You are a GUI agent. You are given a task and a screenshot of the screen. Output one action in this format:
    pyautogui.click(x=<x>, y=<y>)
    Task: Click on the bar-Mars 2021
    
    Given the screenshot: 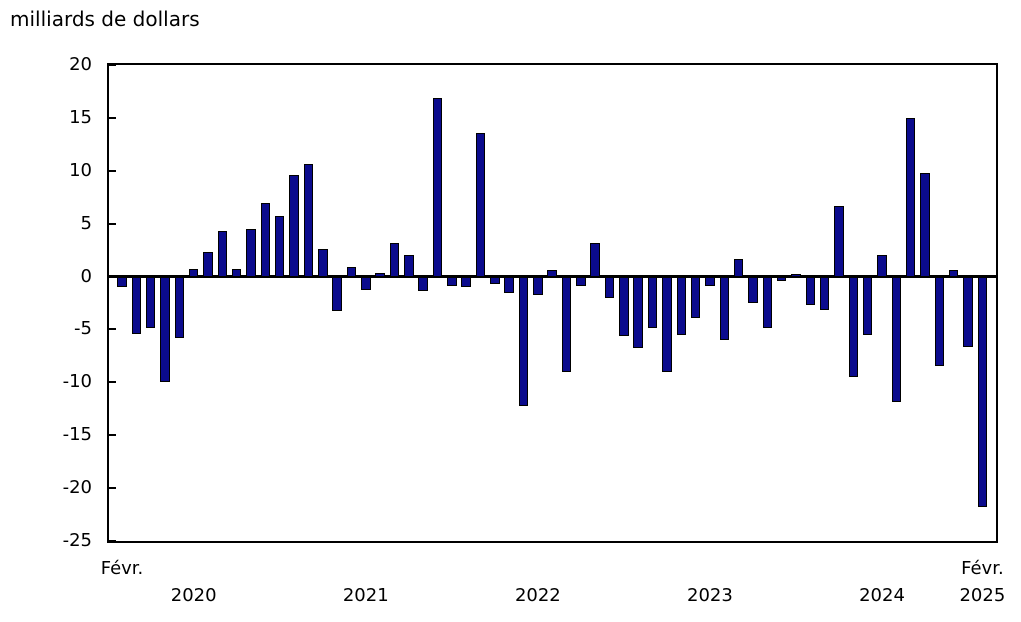 What is the action you would take?
    pyautogui.click(x=308, y=220)
    